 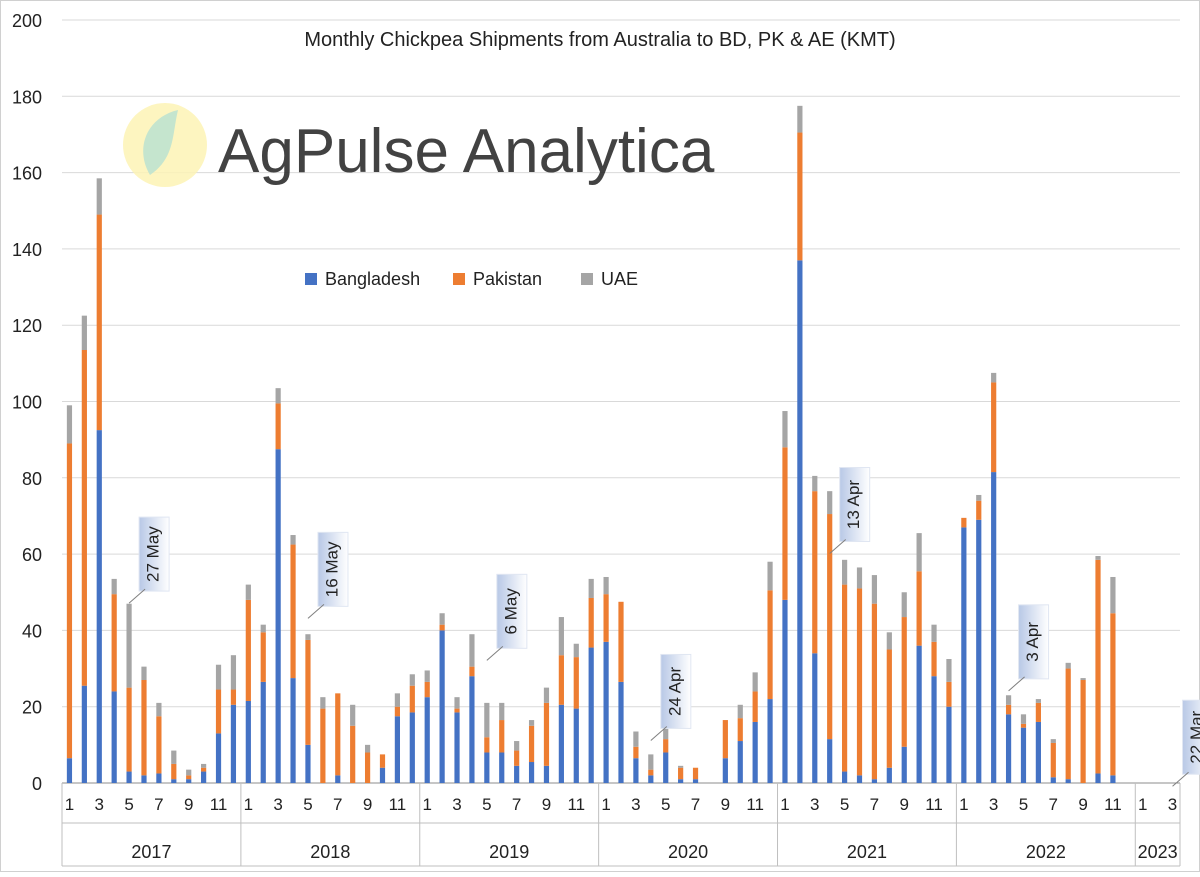 I want to click on year-label: 2023, so click(x=1158, y=852).